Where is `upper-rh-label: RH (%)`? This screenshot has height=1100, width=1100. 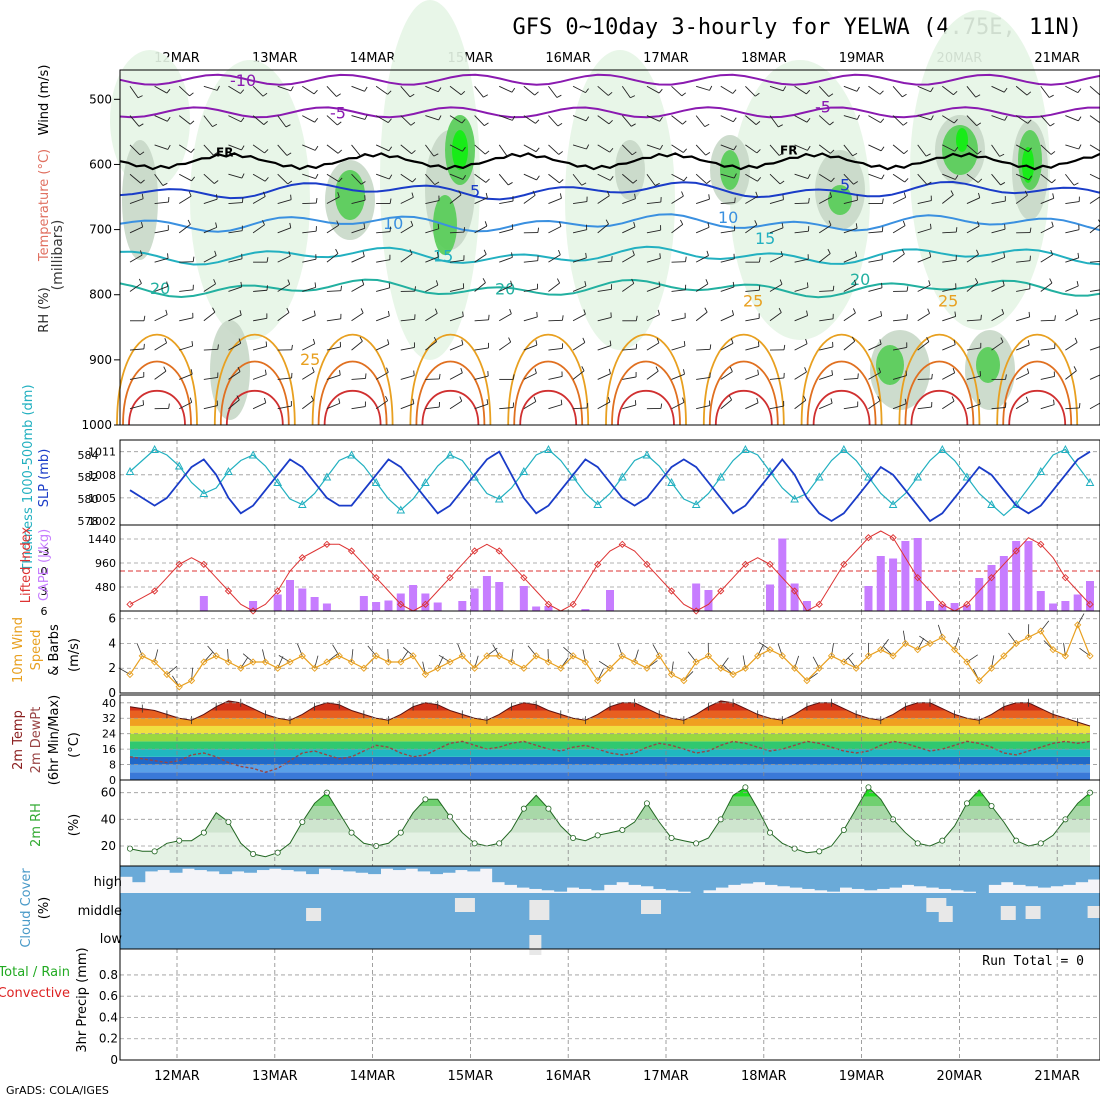
upper-rh-label: RH (%) is located at coordinates (44, 309).